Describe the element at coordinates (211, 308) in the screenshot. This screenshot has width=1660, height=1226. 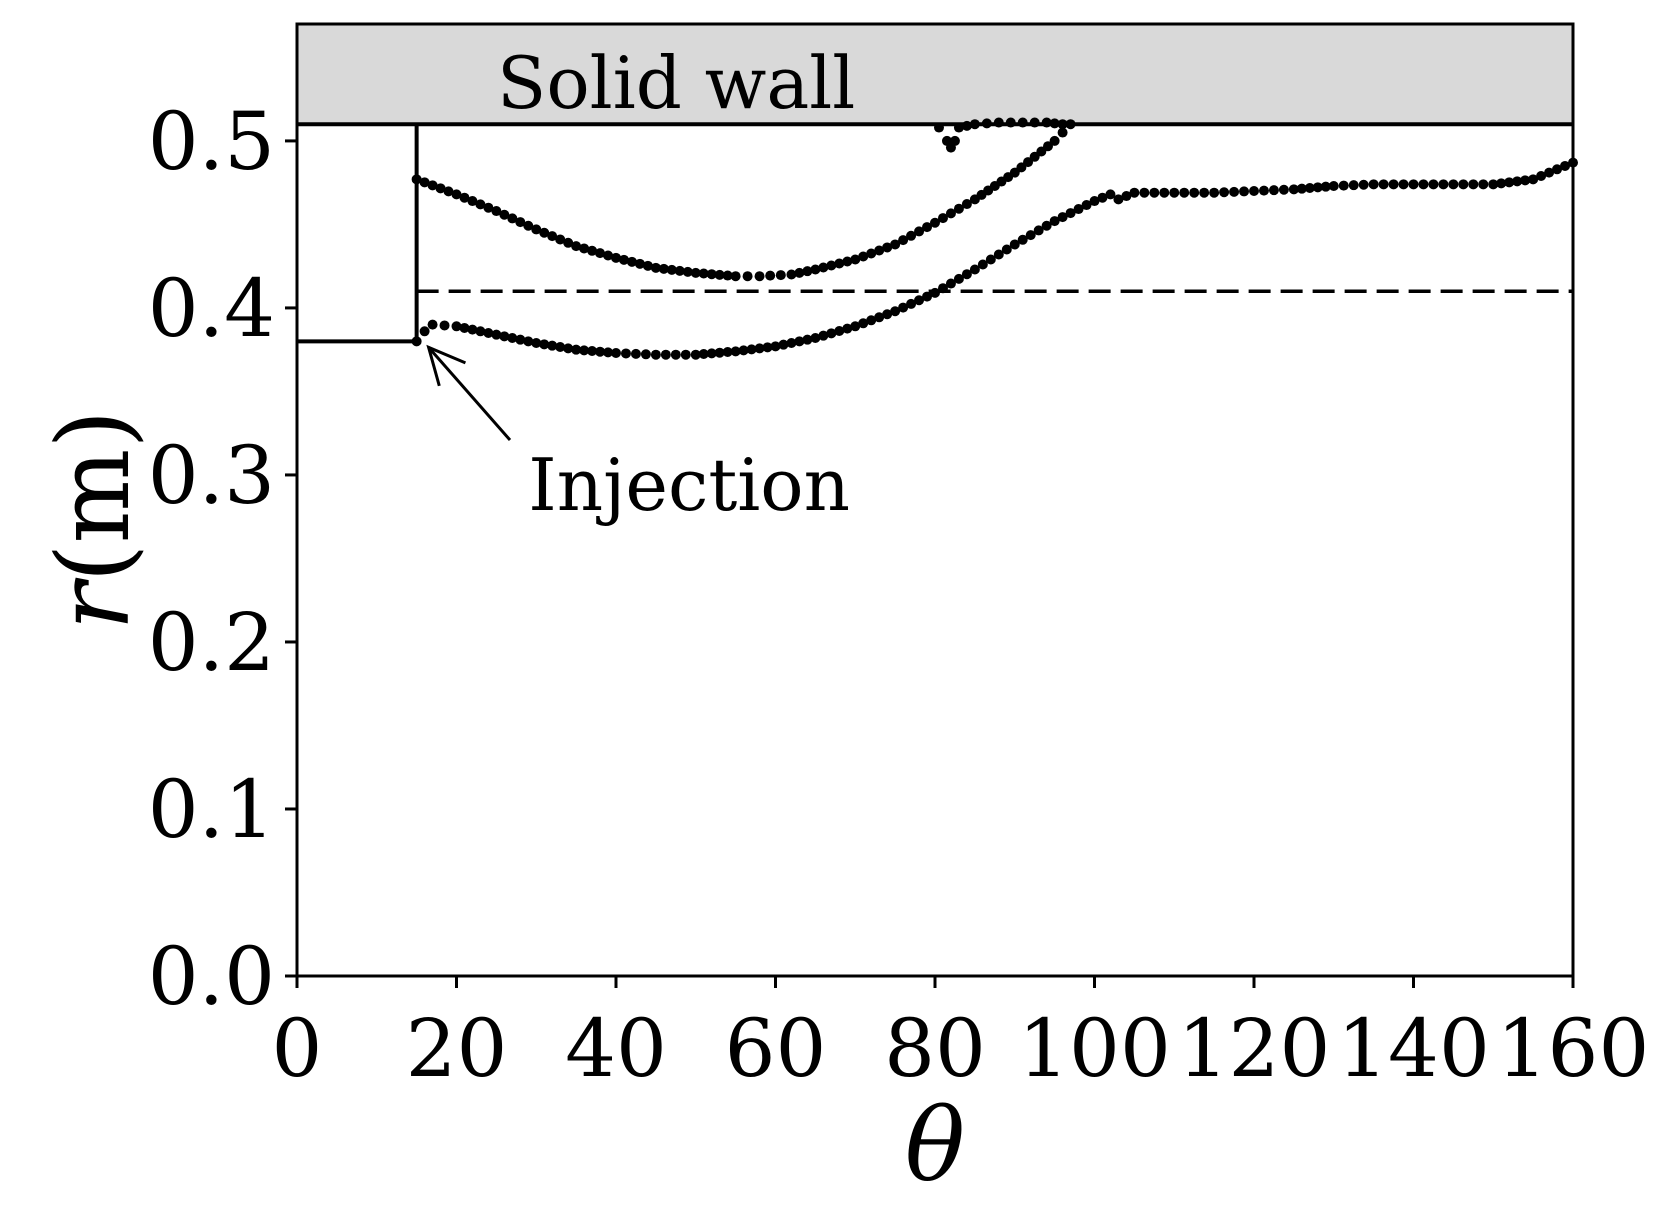
I see `y-tick-label: 0.4` at that location.